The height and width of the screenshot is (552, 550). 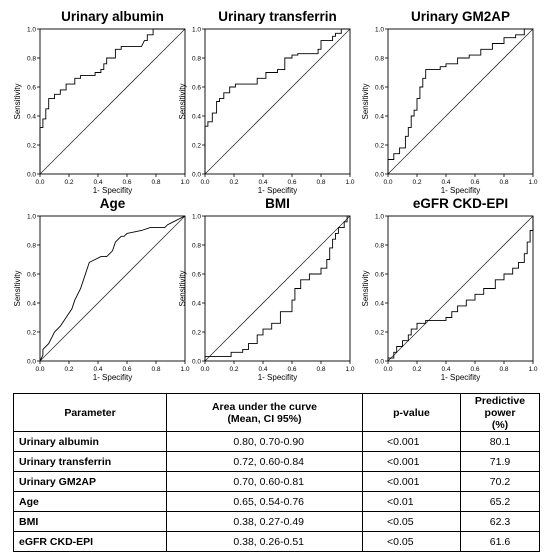 I want to click on cell-predictive-power: 80.1, so click(x=500, y=441).